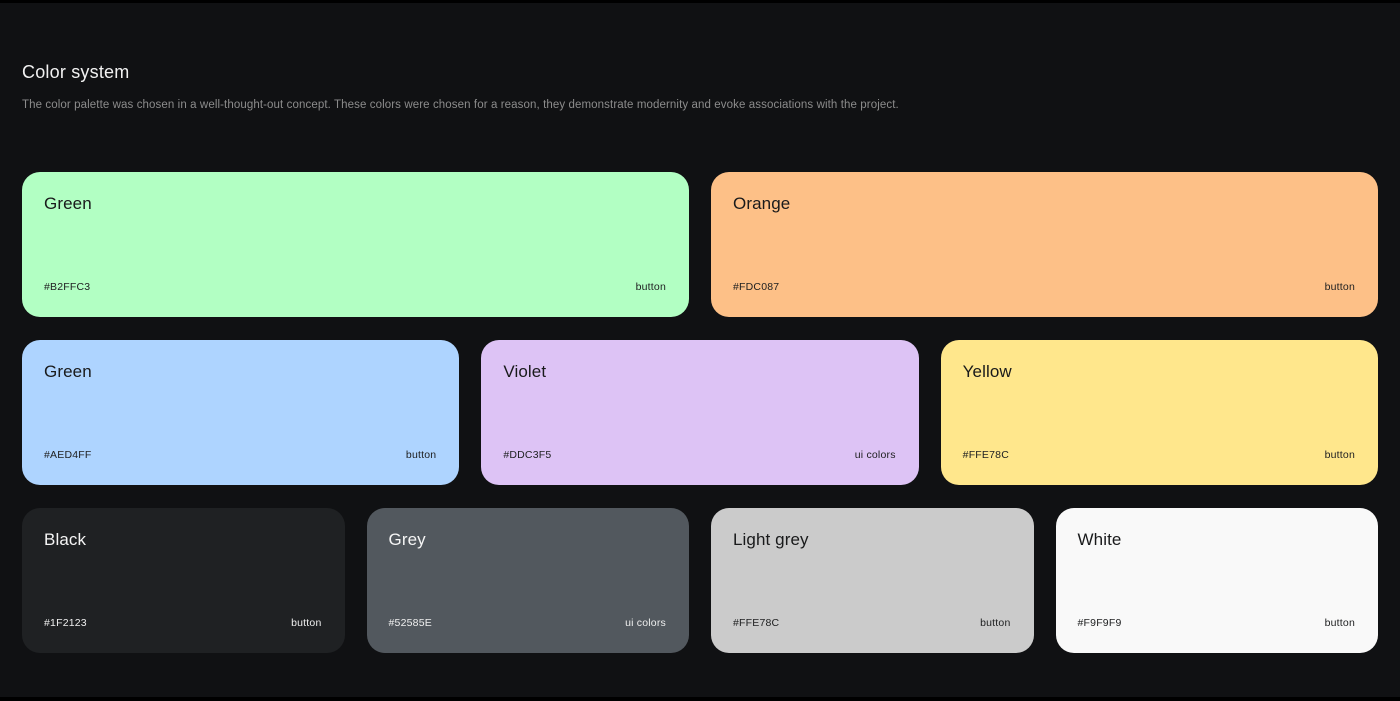 This screenshot has width=1400, height=701. What do you see at coordinates (65, 623) in the screenshot?
I see `color-hex-code: #1F2123` at bounding box center [65, 623].